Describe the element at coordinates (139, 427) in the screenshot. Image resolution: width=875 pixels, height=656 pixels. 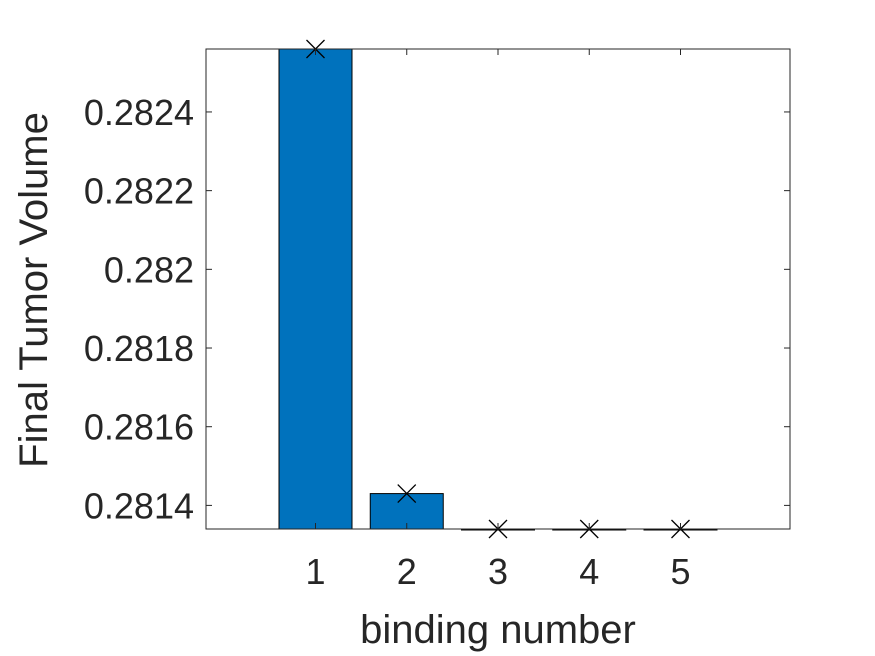
I see `y-tick-label: 0.2816` at that location.